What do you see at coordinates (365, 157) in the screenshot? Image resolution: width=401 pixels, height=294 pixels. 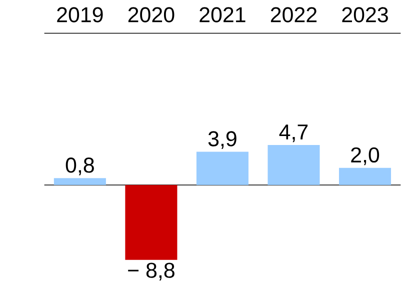 I see `data-label: 2,0` at bounding box center [365, 157].